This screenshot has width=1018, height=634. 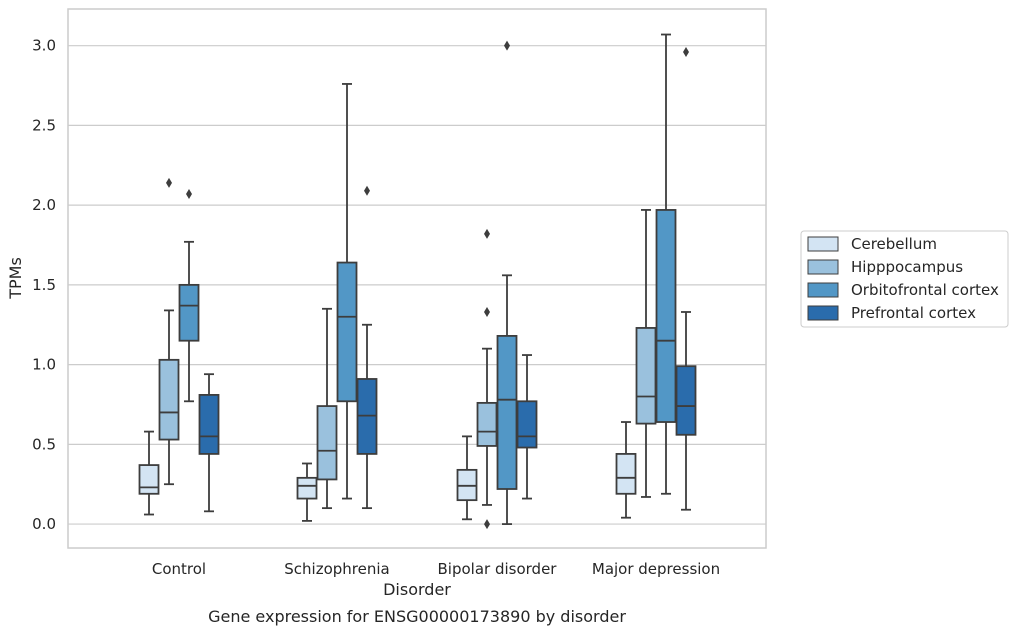 What do you see at coordinates (913, 313) in the screenshot?
I see `legend-label: Prefrontal cortex` at bounding box center [913, 313].